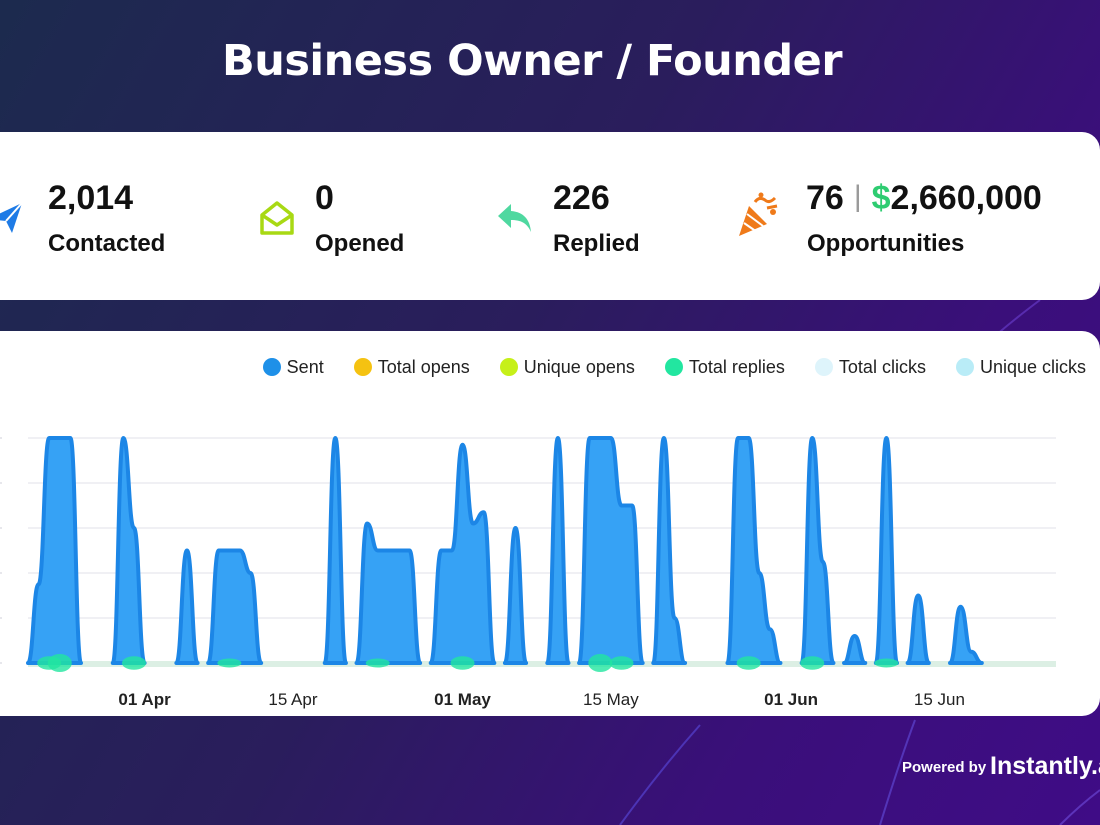 The width and height of the screenshot is (1100, 825). Describe the element at coordinates (1032, 366) in the screenshot. I see `legend-label: Unique clicks` at that location.